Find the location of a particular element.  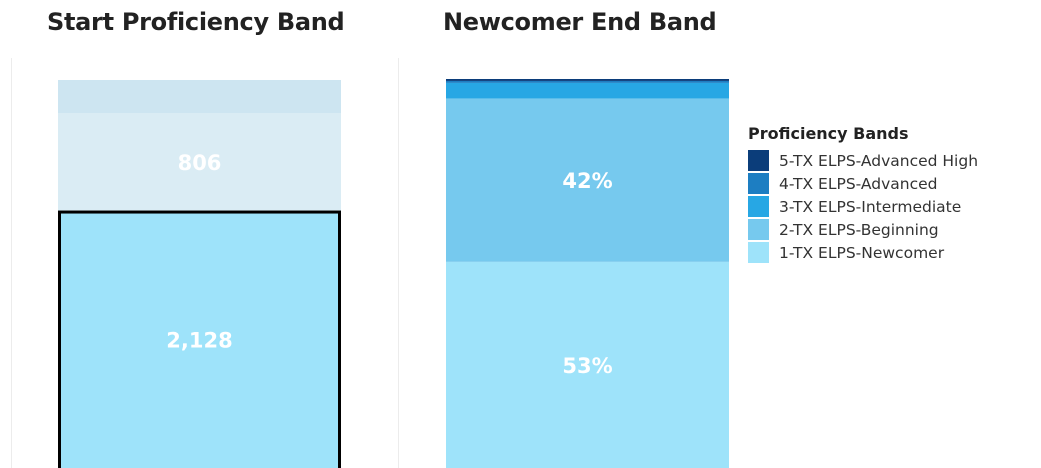

legend-item: 4-TX ELPS-Advanced is located at coordinates (863, 183).